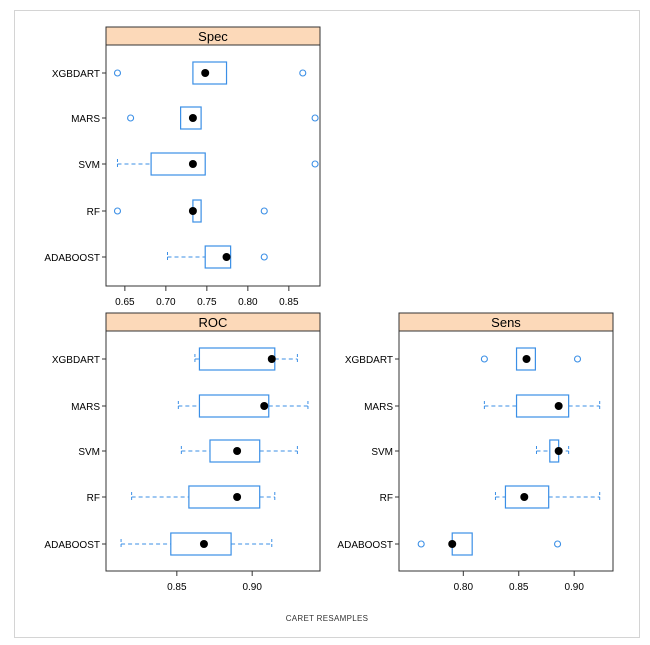 The image size is (650, 645). What do you see at coordinates (207, 302) in the screenshot?
I see `x-tick-label: 0.75` at bounding box center [207, 302].